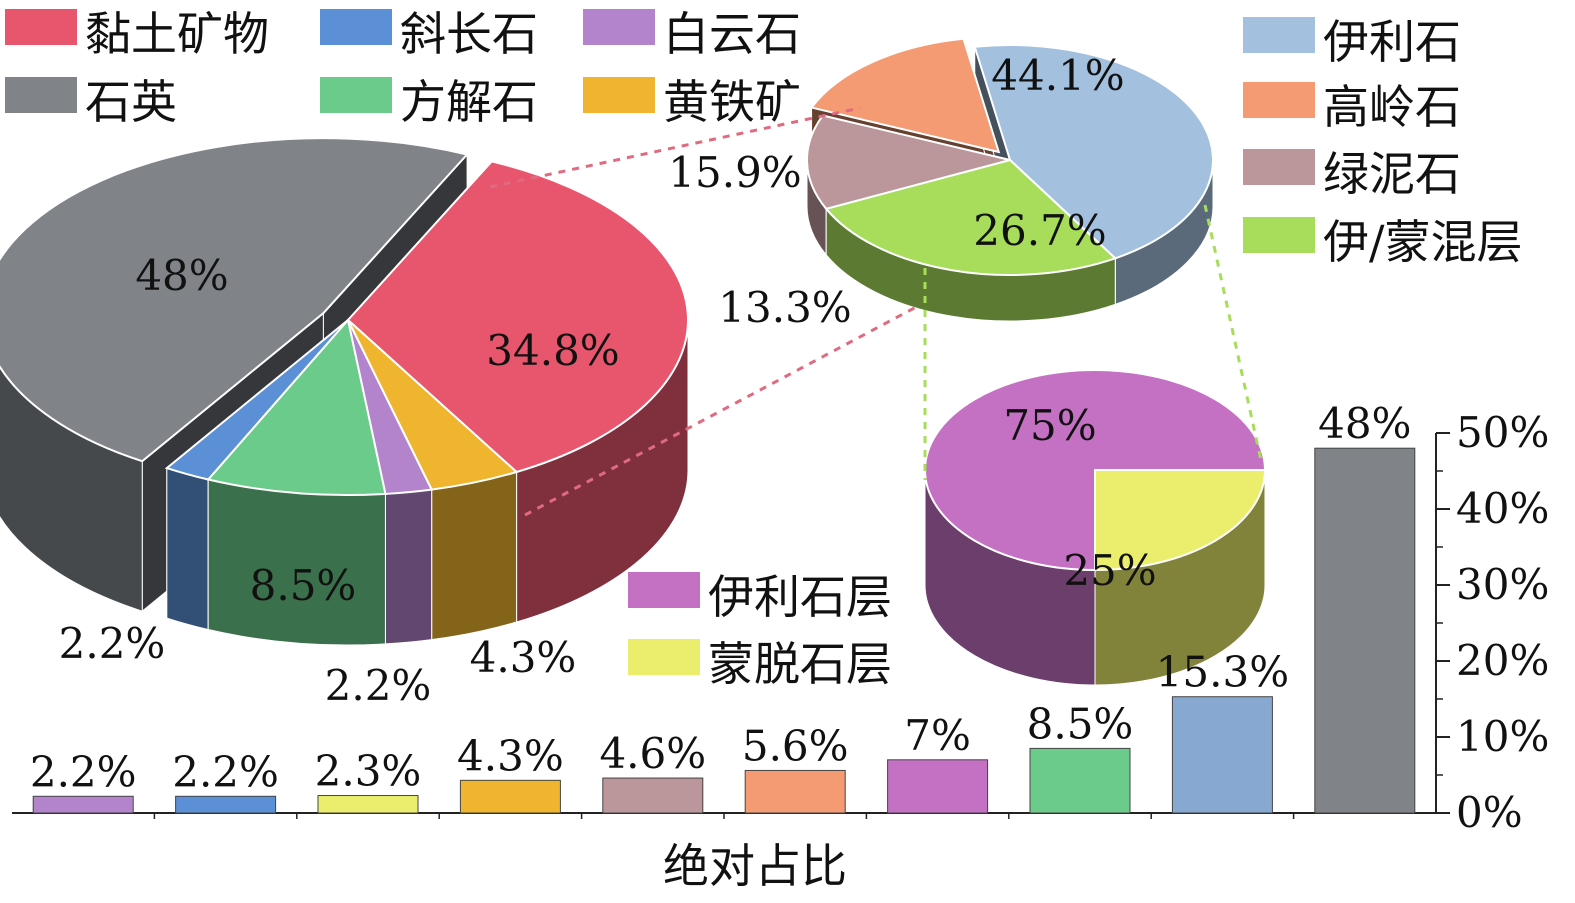 This screenshot has width=1575, height=903. Describe the element at coordinates (552, 350) in the screenshot. I see `pie-main-label-0: 34.8%` at that location.